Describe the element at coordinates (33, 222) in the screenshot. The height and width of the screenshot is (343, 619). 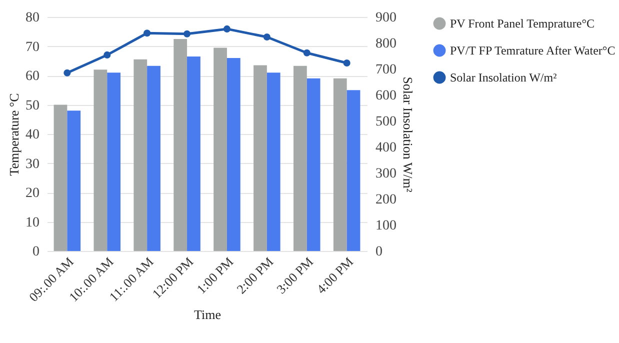
I see `y-tick-label: 10` at that location.